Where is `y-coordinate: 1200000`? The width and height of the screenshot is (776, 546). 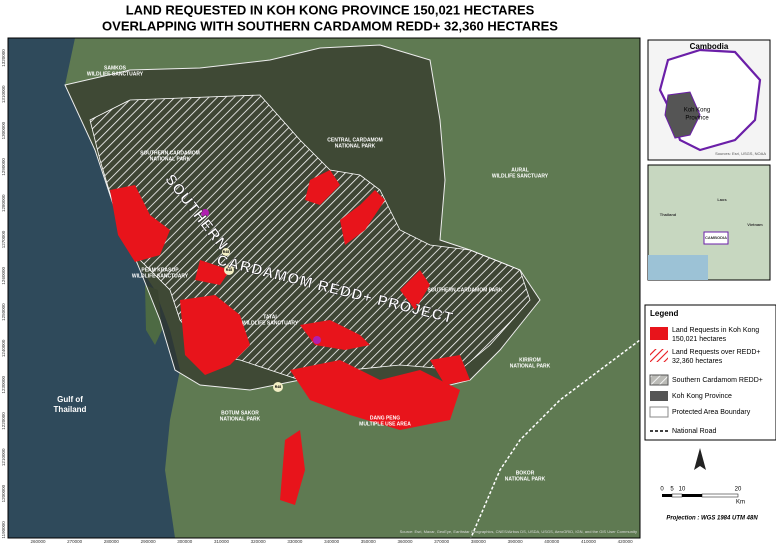
y-coordinate: 1200000 is located at coordinates (3, 493).